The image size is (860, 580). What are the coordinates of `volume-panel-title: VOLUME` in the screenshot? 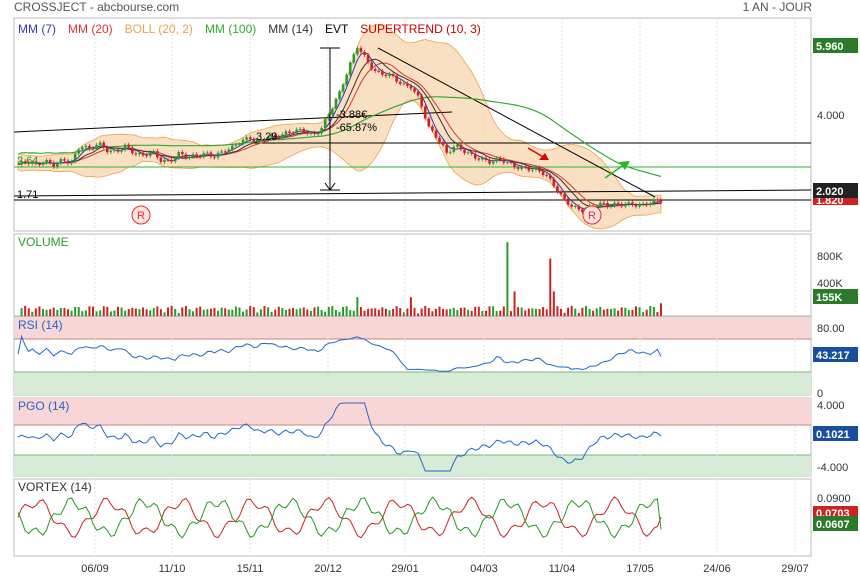 It's located at (43, 242).